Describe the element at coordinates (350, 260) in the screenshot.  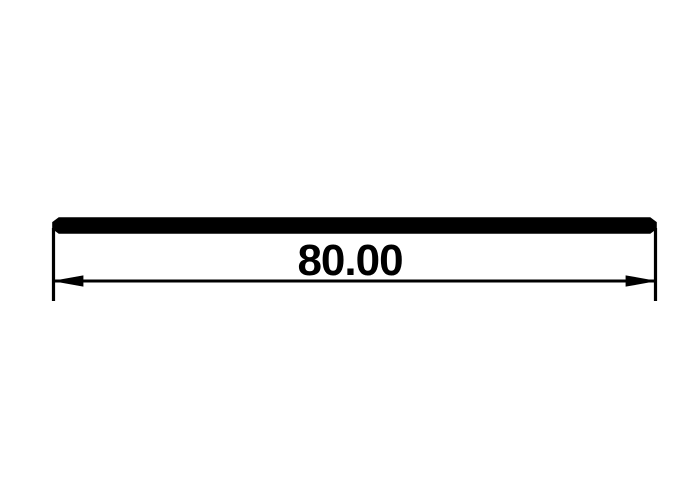
I see `dimension-value-label: 80.00` at that location.